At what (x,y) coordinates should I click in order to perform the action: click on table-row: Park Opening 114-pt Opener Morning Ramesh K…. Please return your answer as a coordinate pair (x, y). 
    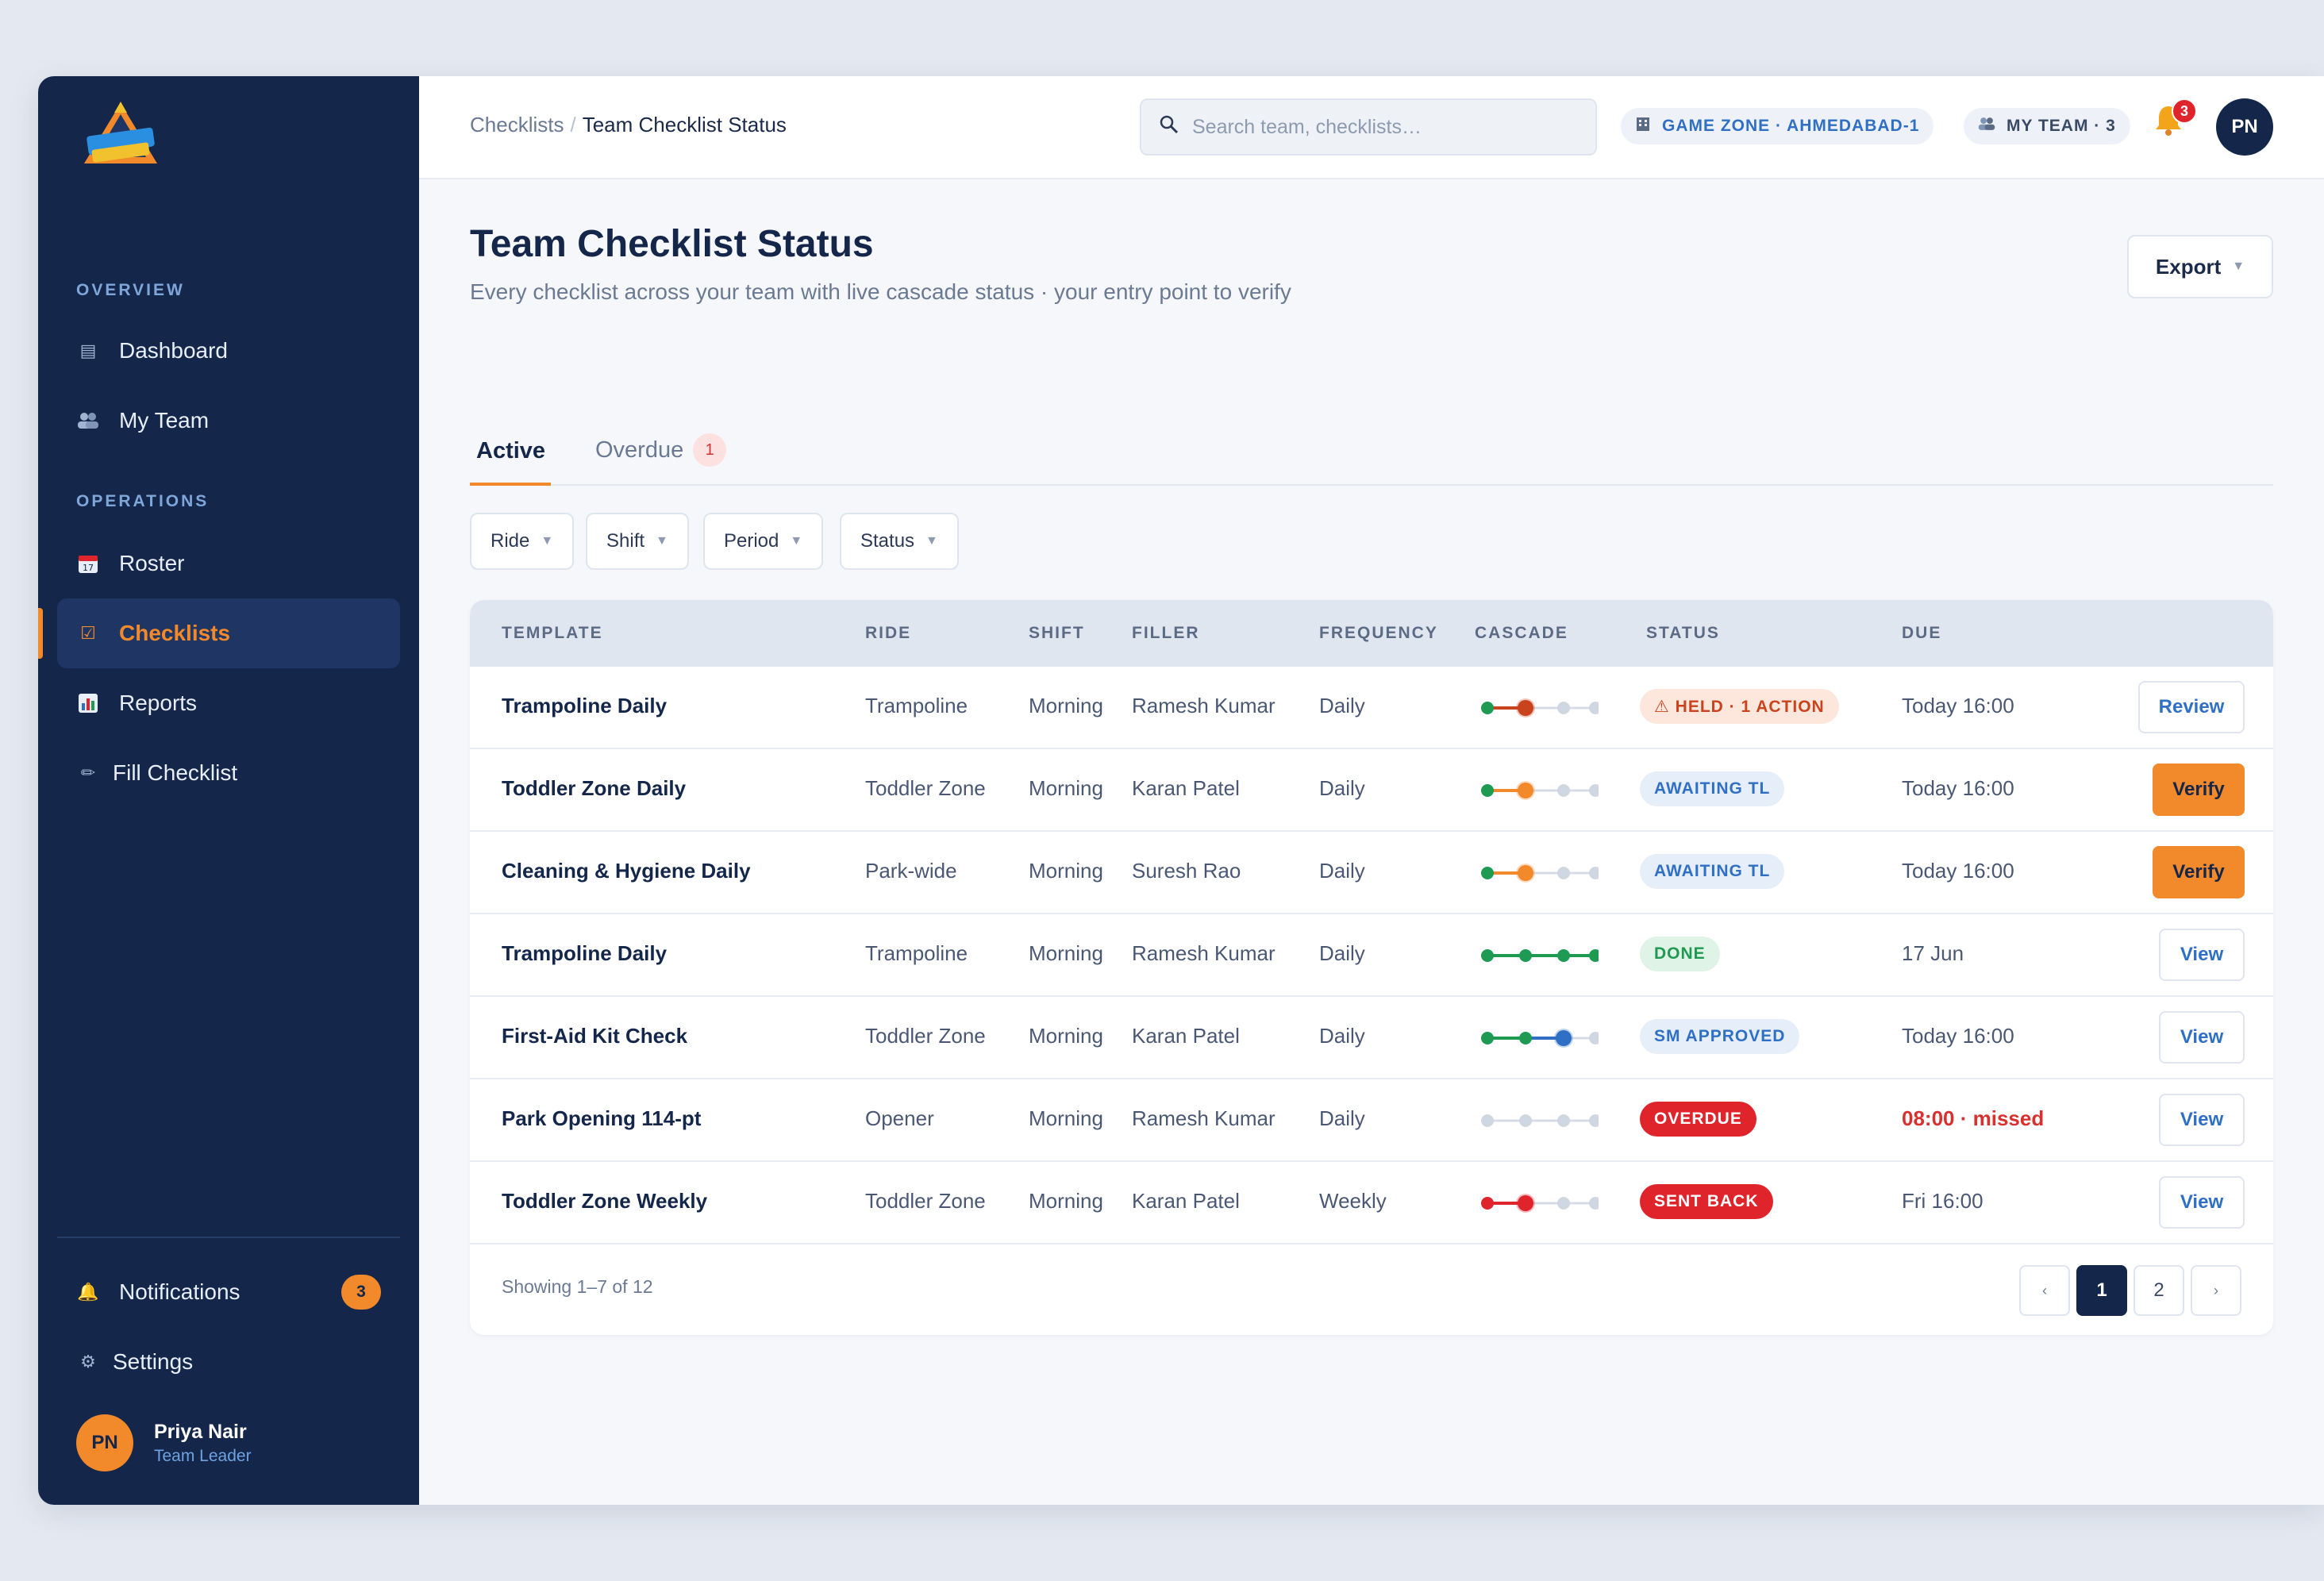
    Looking at the image, I should click on (1371, 1120).